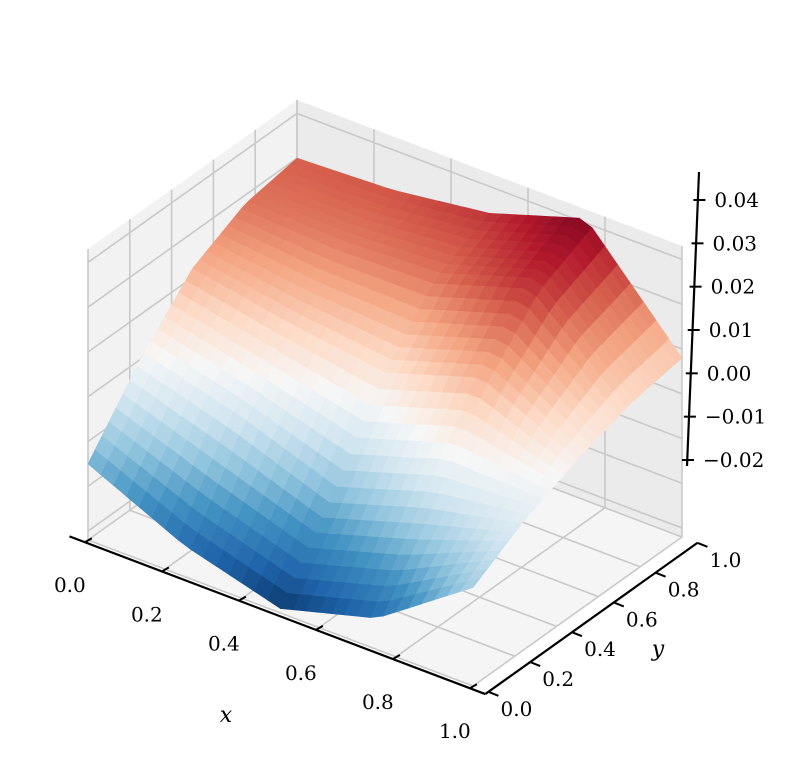  What do you see at coordinates (224, 644) in the screenshot?
I see `x-tick-label: 0.4` at bounding box center [224, 644].